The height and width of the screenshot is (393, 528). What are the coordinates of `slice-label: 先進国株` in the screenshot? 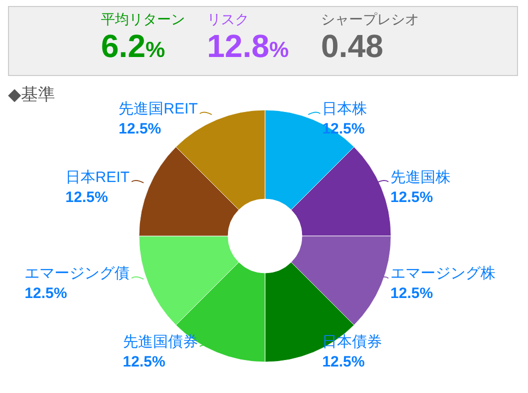 It's located at (420, 177).